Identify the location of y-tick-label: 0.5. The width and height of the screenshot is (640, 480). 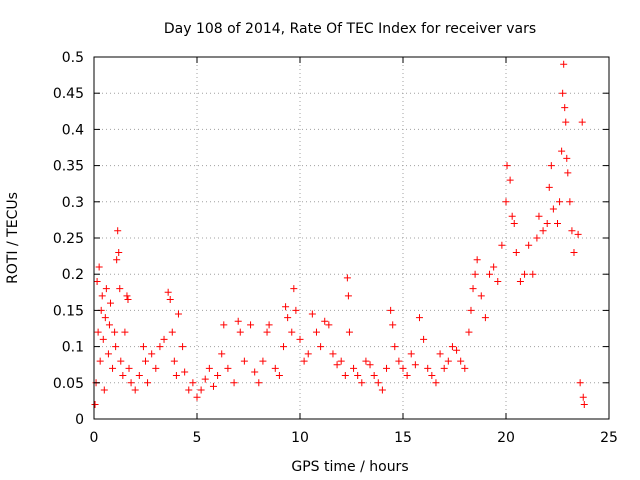
(73, 58).